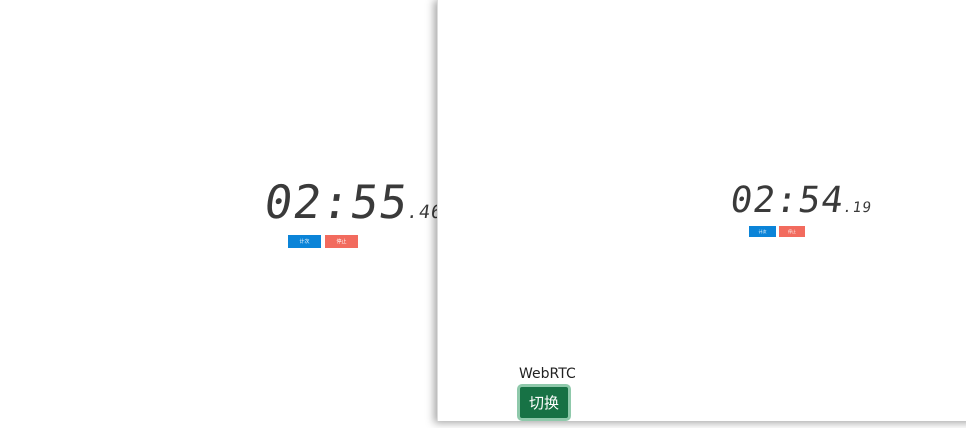  What do you see at coordinates (544, 402) in the screenshot?
I see `switch-button: 切换` at bounding box center [544, 402].